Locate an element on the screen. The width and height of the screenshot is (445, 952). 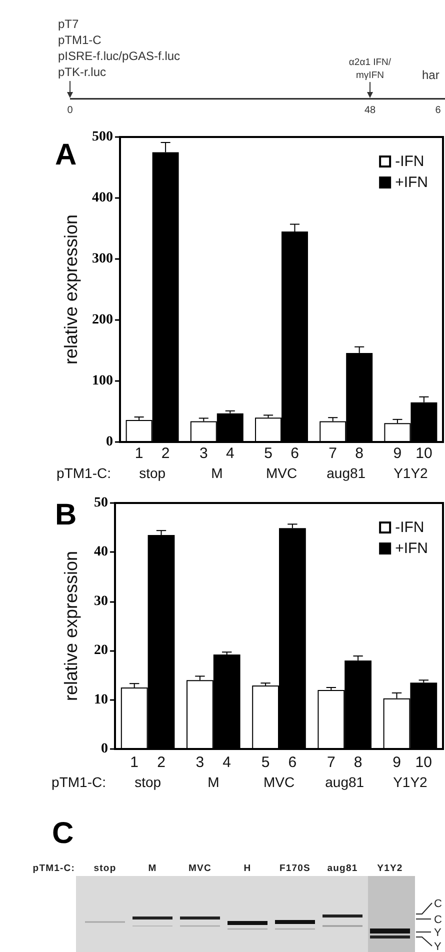
category-label: H is located at coordinates (248, 868).